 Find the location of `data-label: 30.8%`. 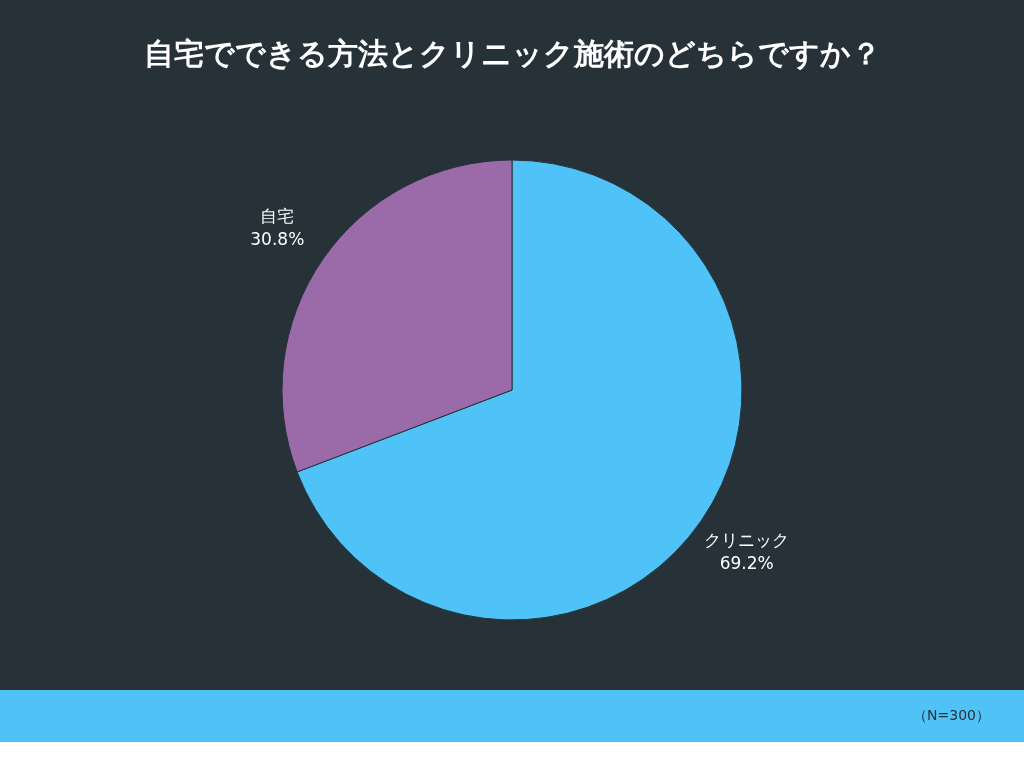

data-label: 30.8% is located at coordinates (277, 239).